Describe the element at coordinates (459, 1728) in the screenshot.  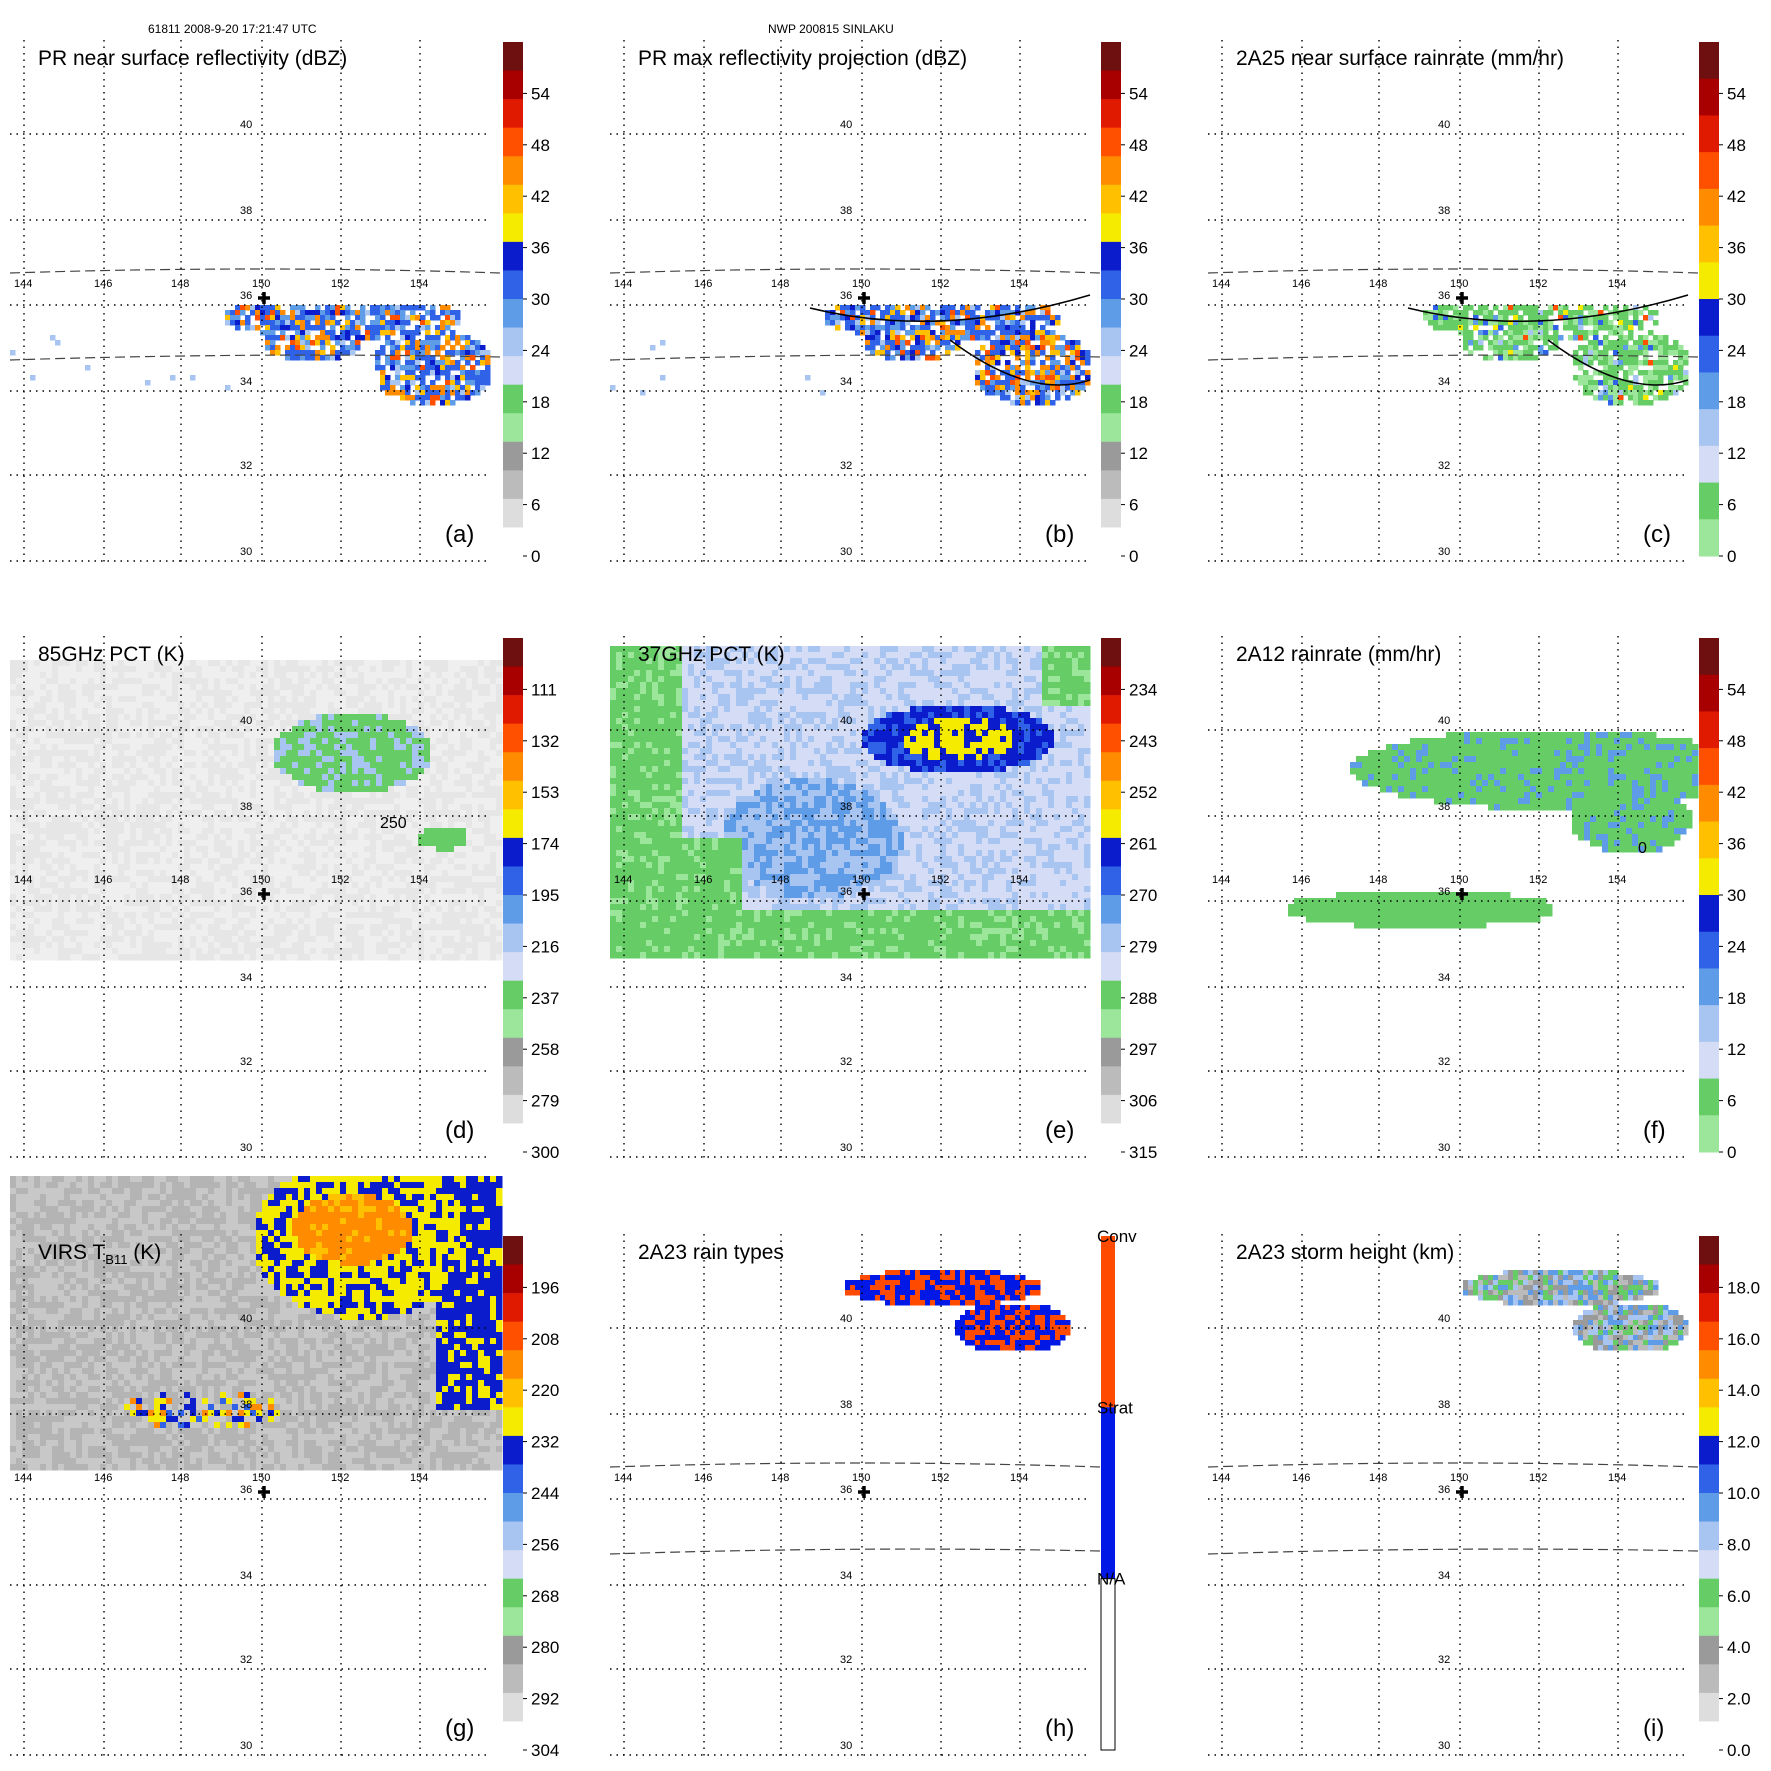
I see `panel-letter: (g)` at that location.